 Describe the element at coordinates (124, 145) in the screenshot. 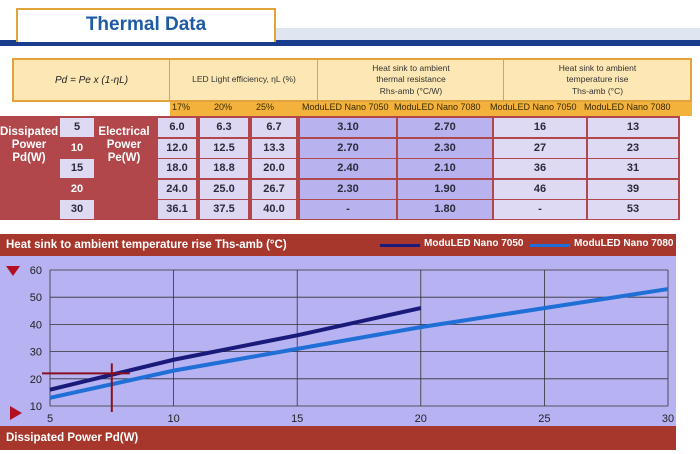

I see `electrical-power-label: Electrical Power Pe(W)` at that location.